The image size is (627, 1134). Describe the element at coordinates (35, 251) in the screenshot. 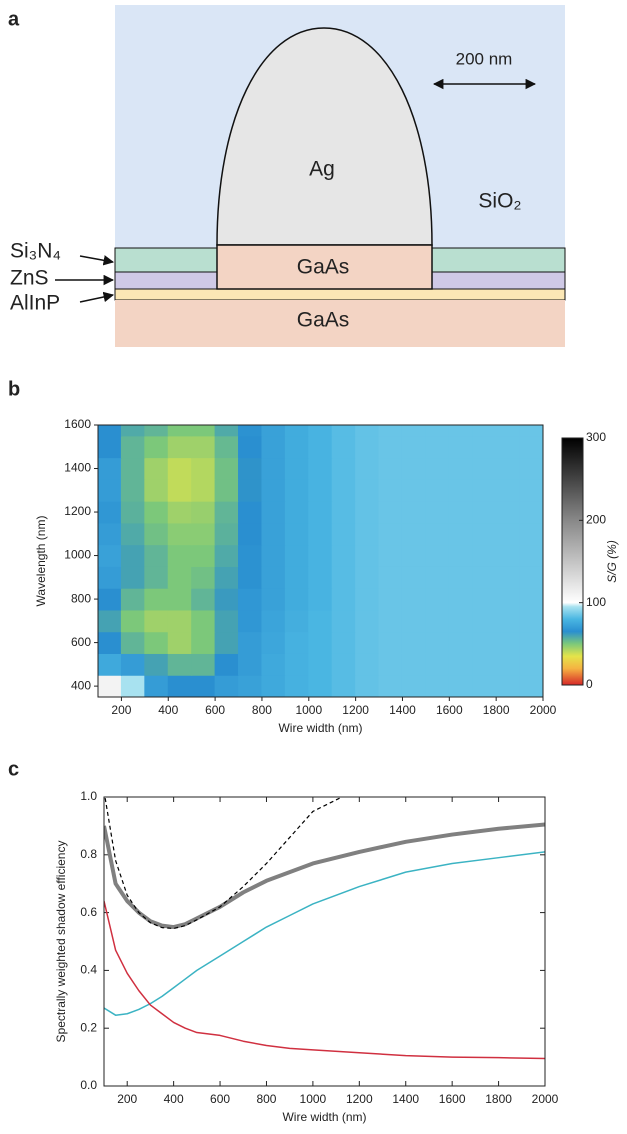

I see `label: Si₃N₄` at that location.